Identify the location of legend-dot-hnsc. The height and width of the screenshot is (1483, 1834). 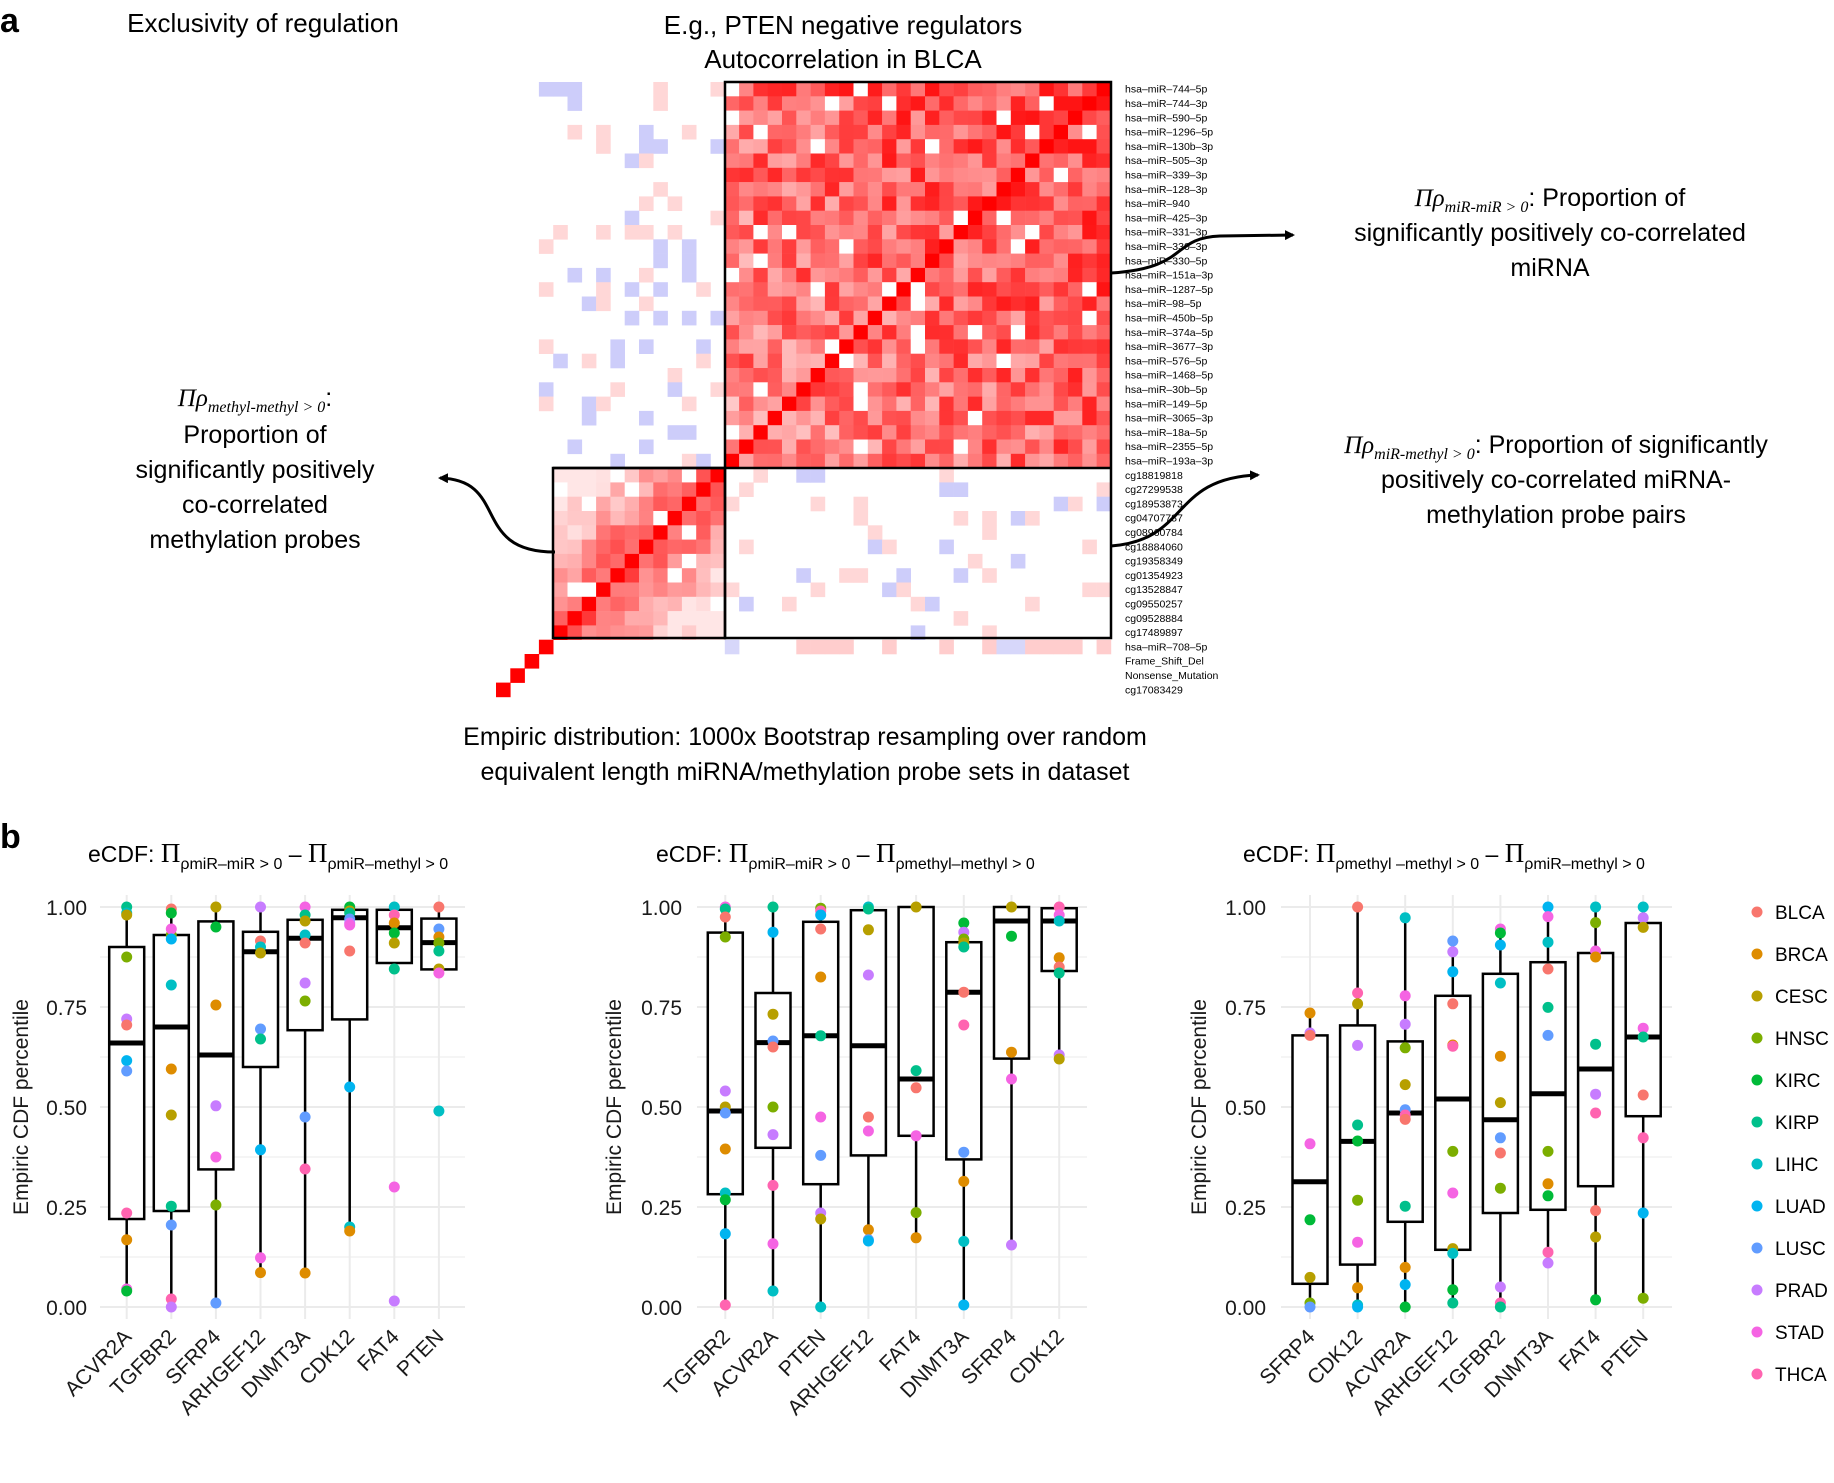
(1757, 1038).